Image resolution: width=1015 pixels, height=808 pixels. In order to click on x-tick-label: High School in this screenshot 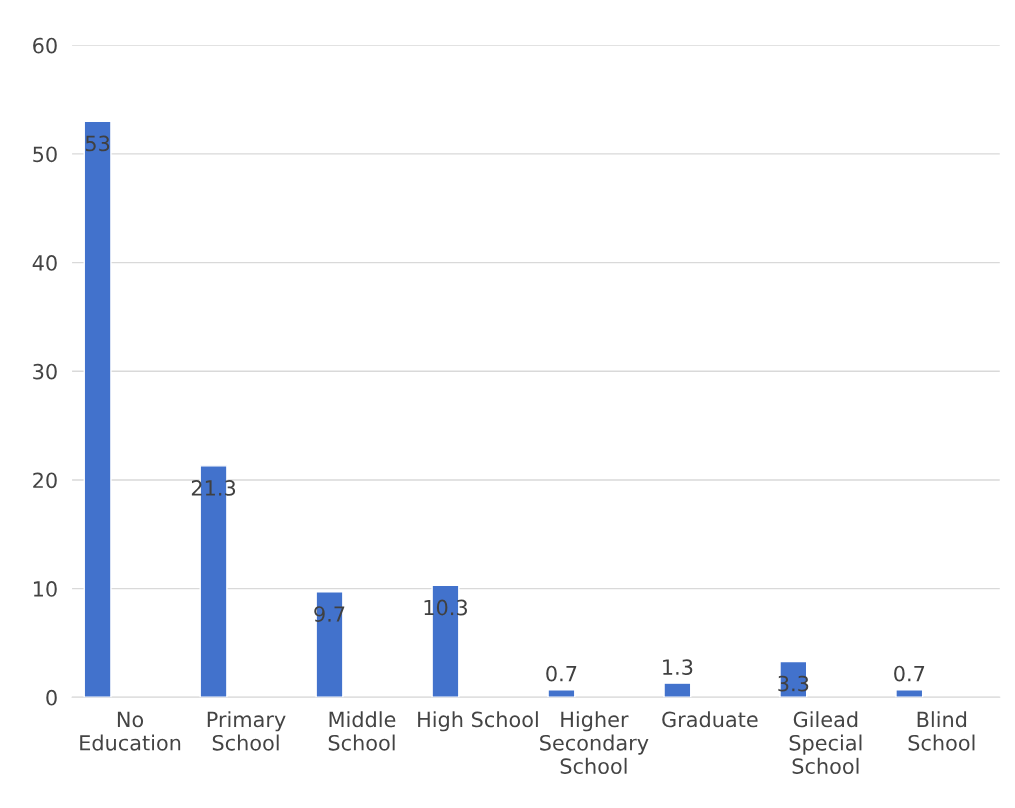, I will do `click(478, 721)`.